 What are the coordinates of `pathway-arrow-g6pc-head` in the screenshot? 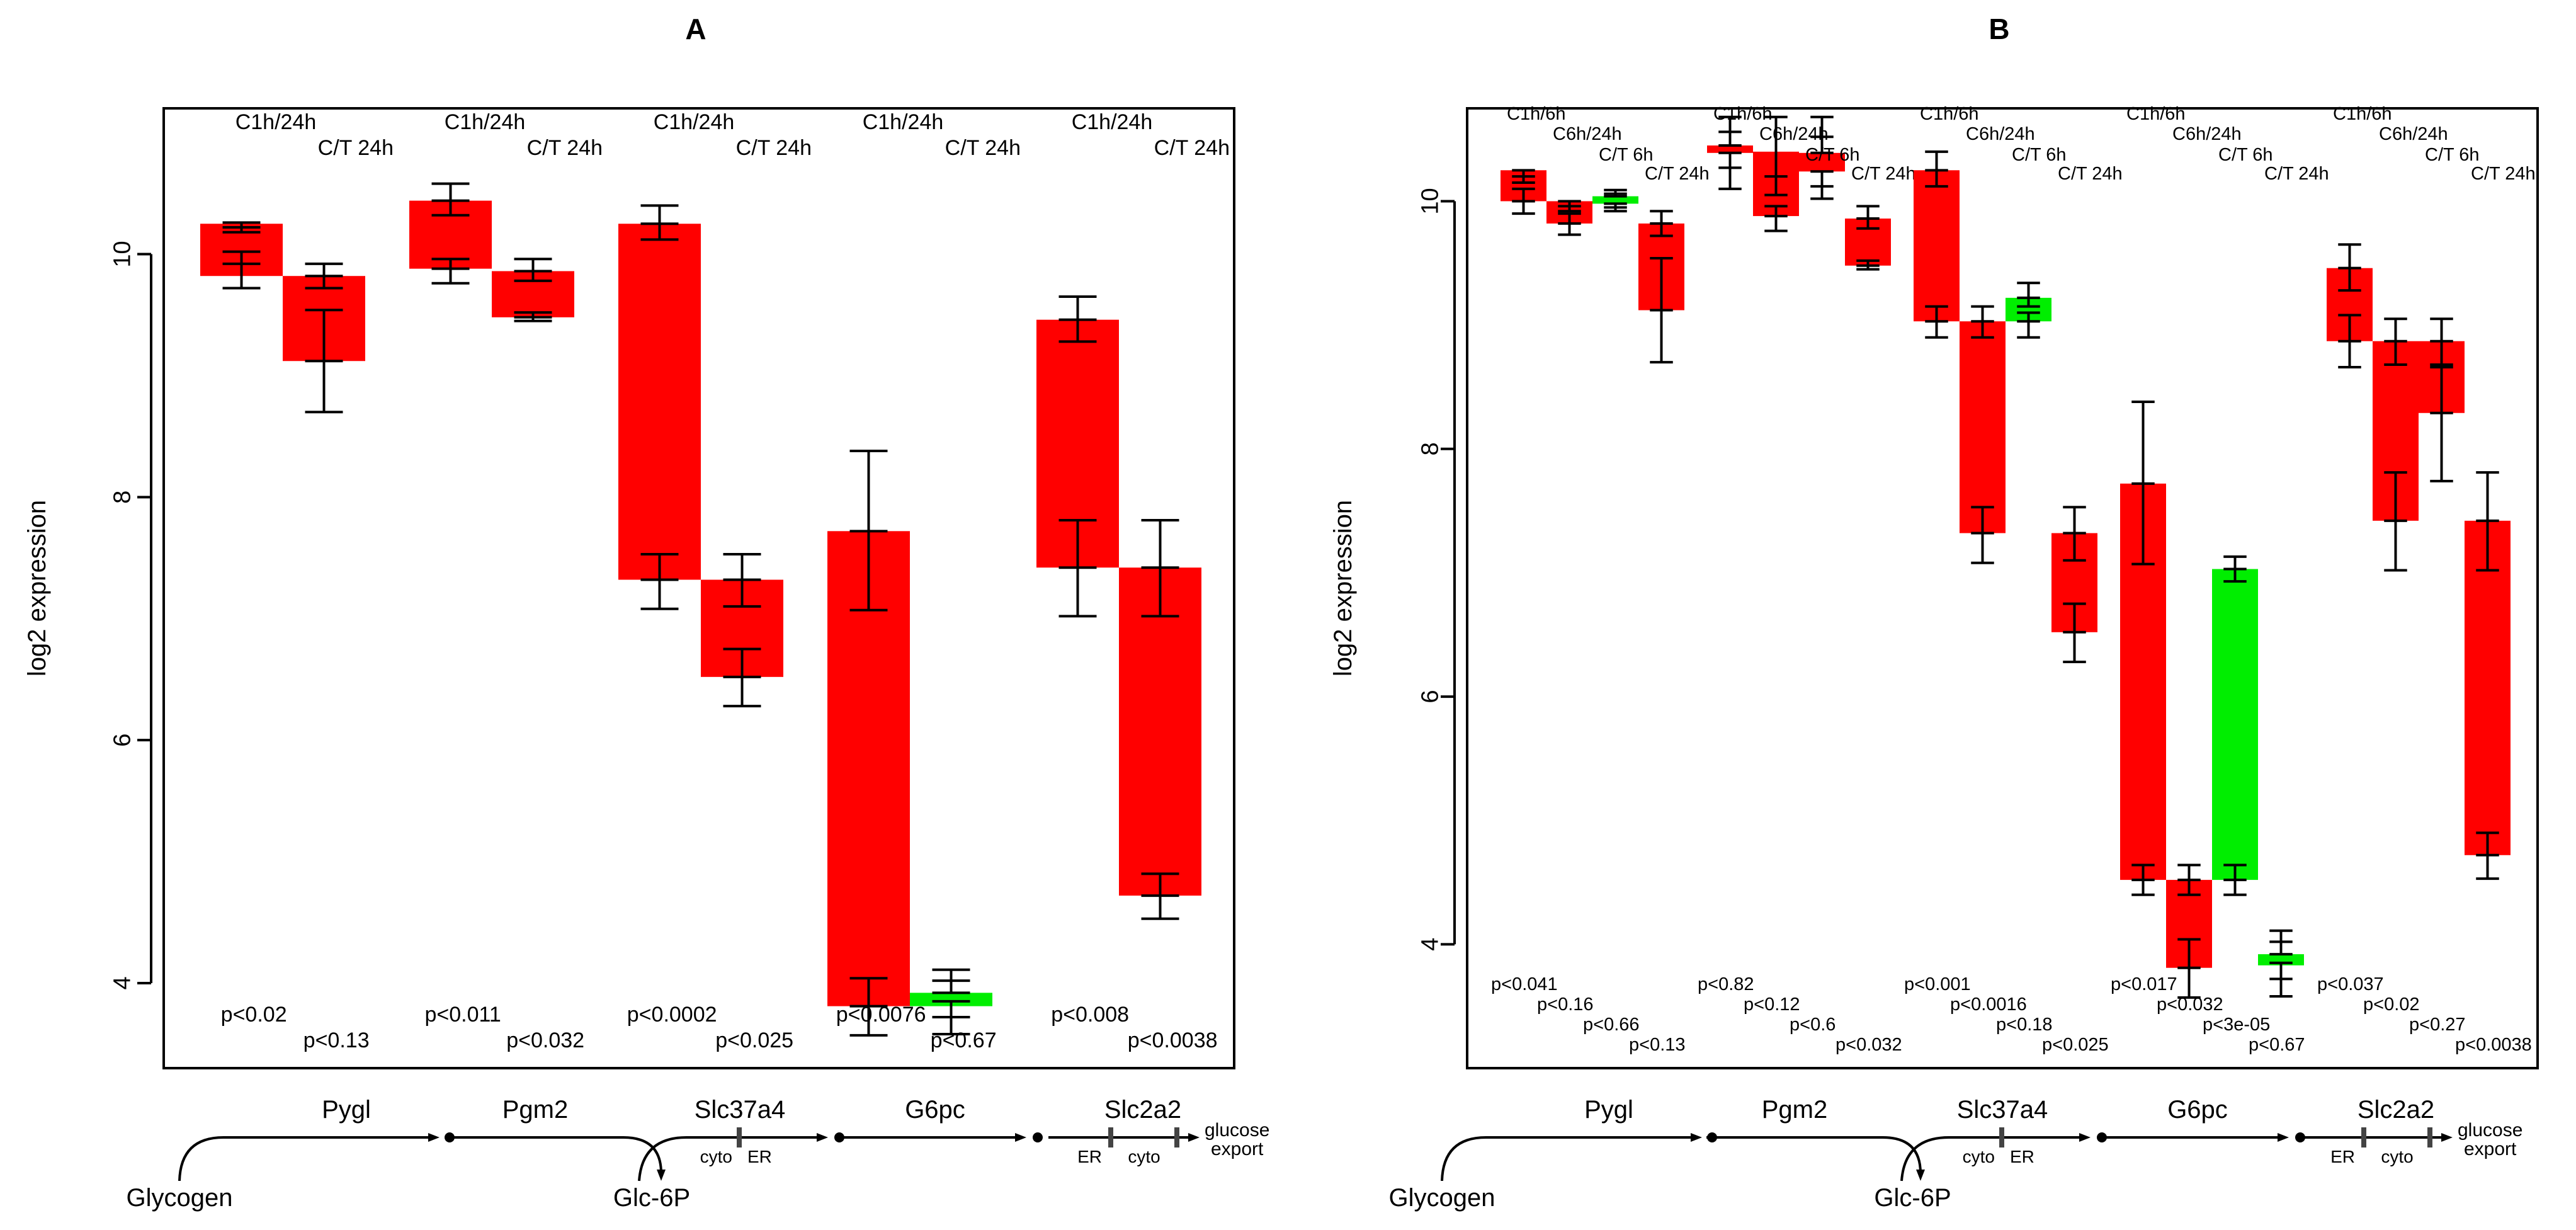 It's located at (2283, 1137).